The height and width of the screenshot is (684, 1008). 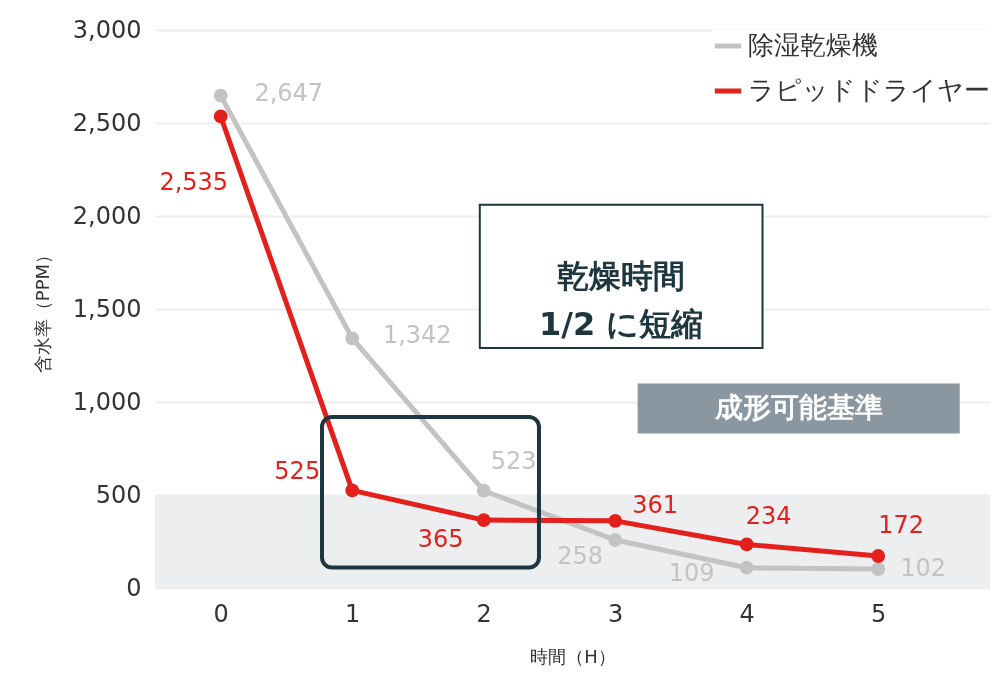 I want to click on data-label: 2,535, so click(x=194, y=182).